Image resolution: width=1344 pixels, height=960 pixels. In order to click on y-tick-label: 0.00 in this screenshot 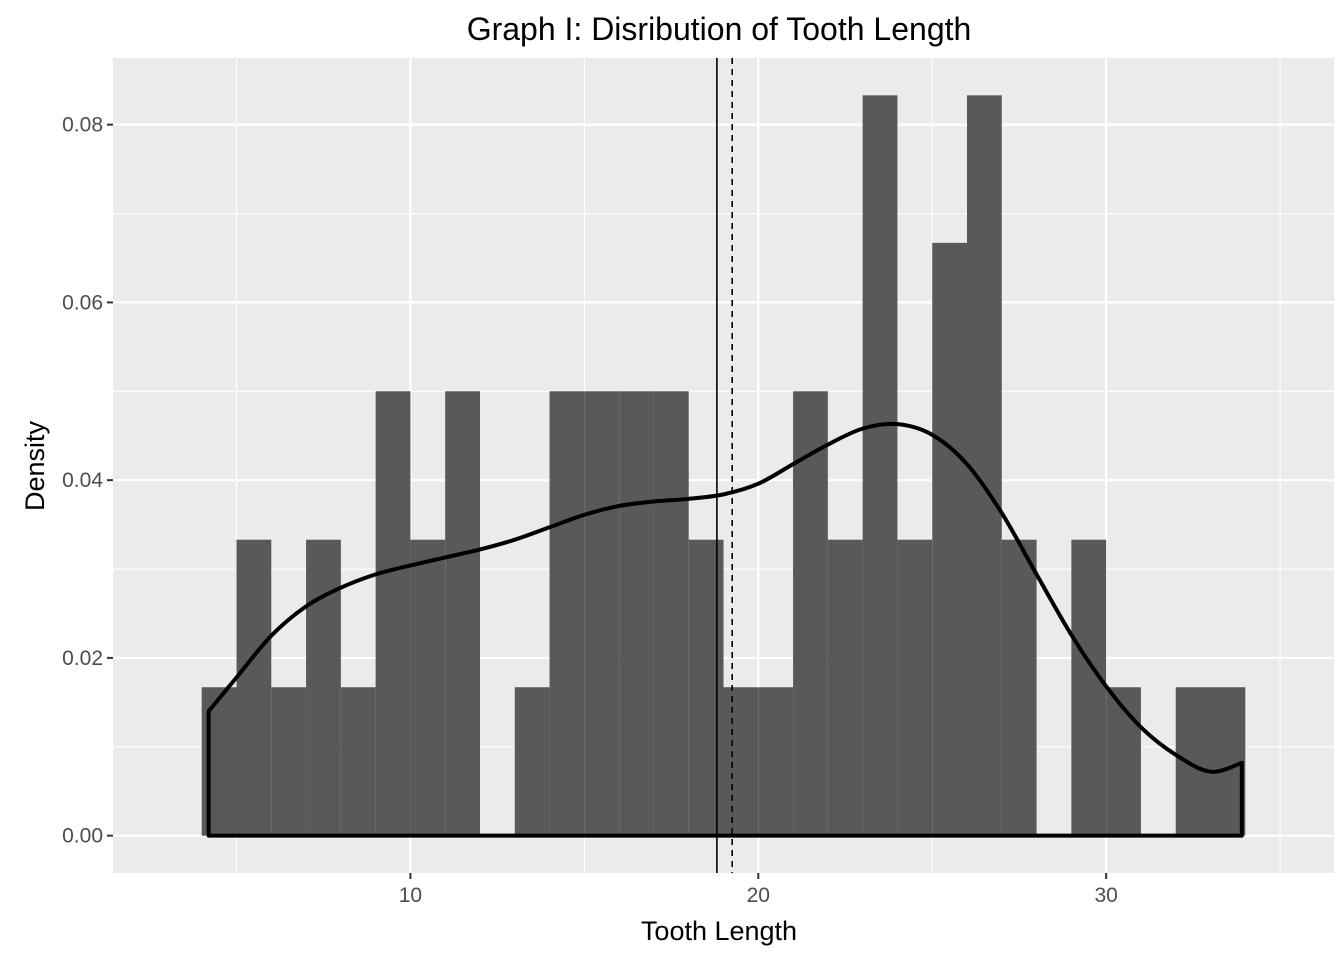, I will do `click(82, 836)`.